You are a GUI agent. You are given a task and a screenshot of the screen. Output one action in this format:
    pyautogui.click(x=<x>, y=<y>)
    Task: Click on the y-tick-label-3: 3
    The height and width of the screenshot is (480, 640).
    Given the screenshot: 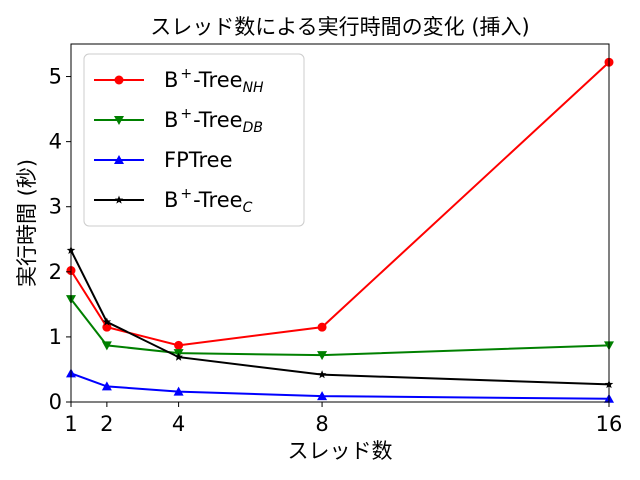 What is the action you would take?
    pyautogui.click(x=55, y=207)
    